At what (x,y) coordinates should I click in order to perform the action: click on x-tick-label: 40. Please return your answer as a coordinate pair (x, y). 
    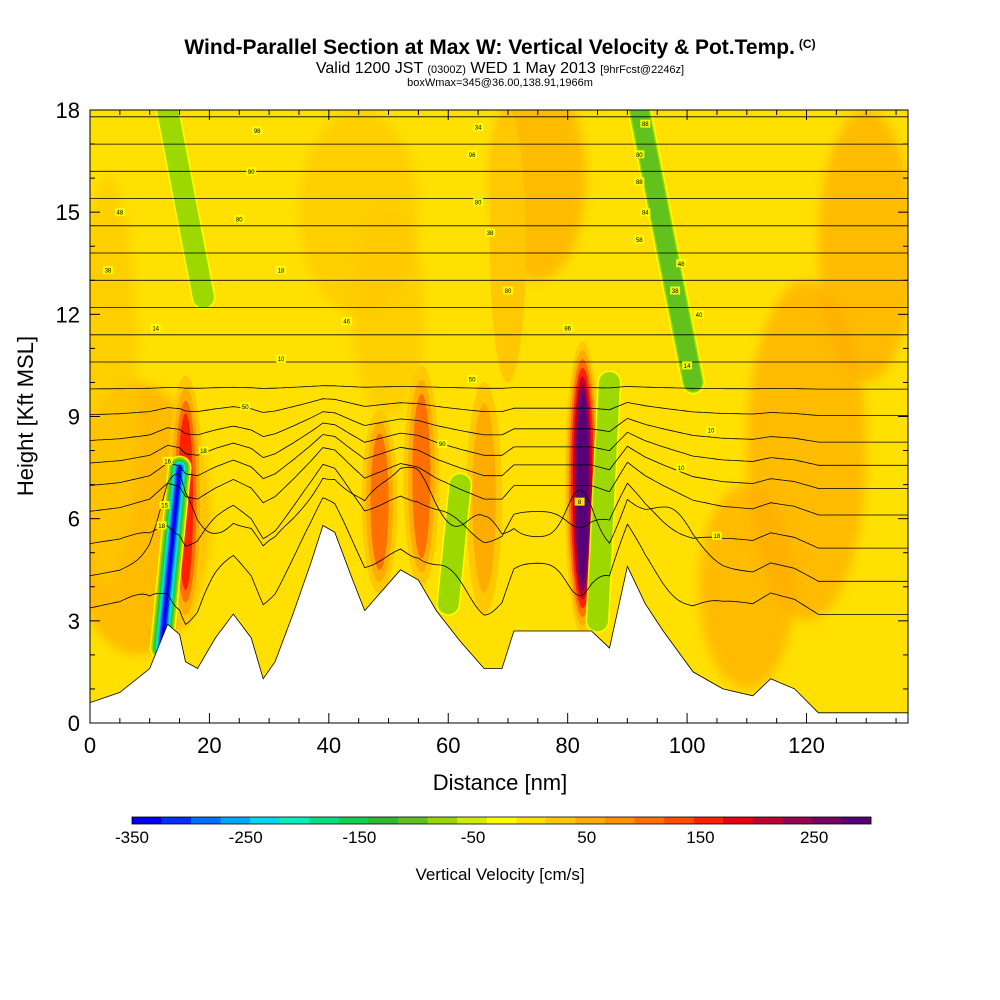
    Looking at the image, I should click on (329, 745).